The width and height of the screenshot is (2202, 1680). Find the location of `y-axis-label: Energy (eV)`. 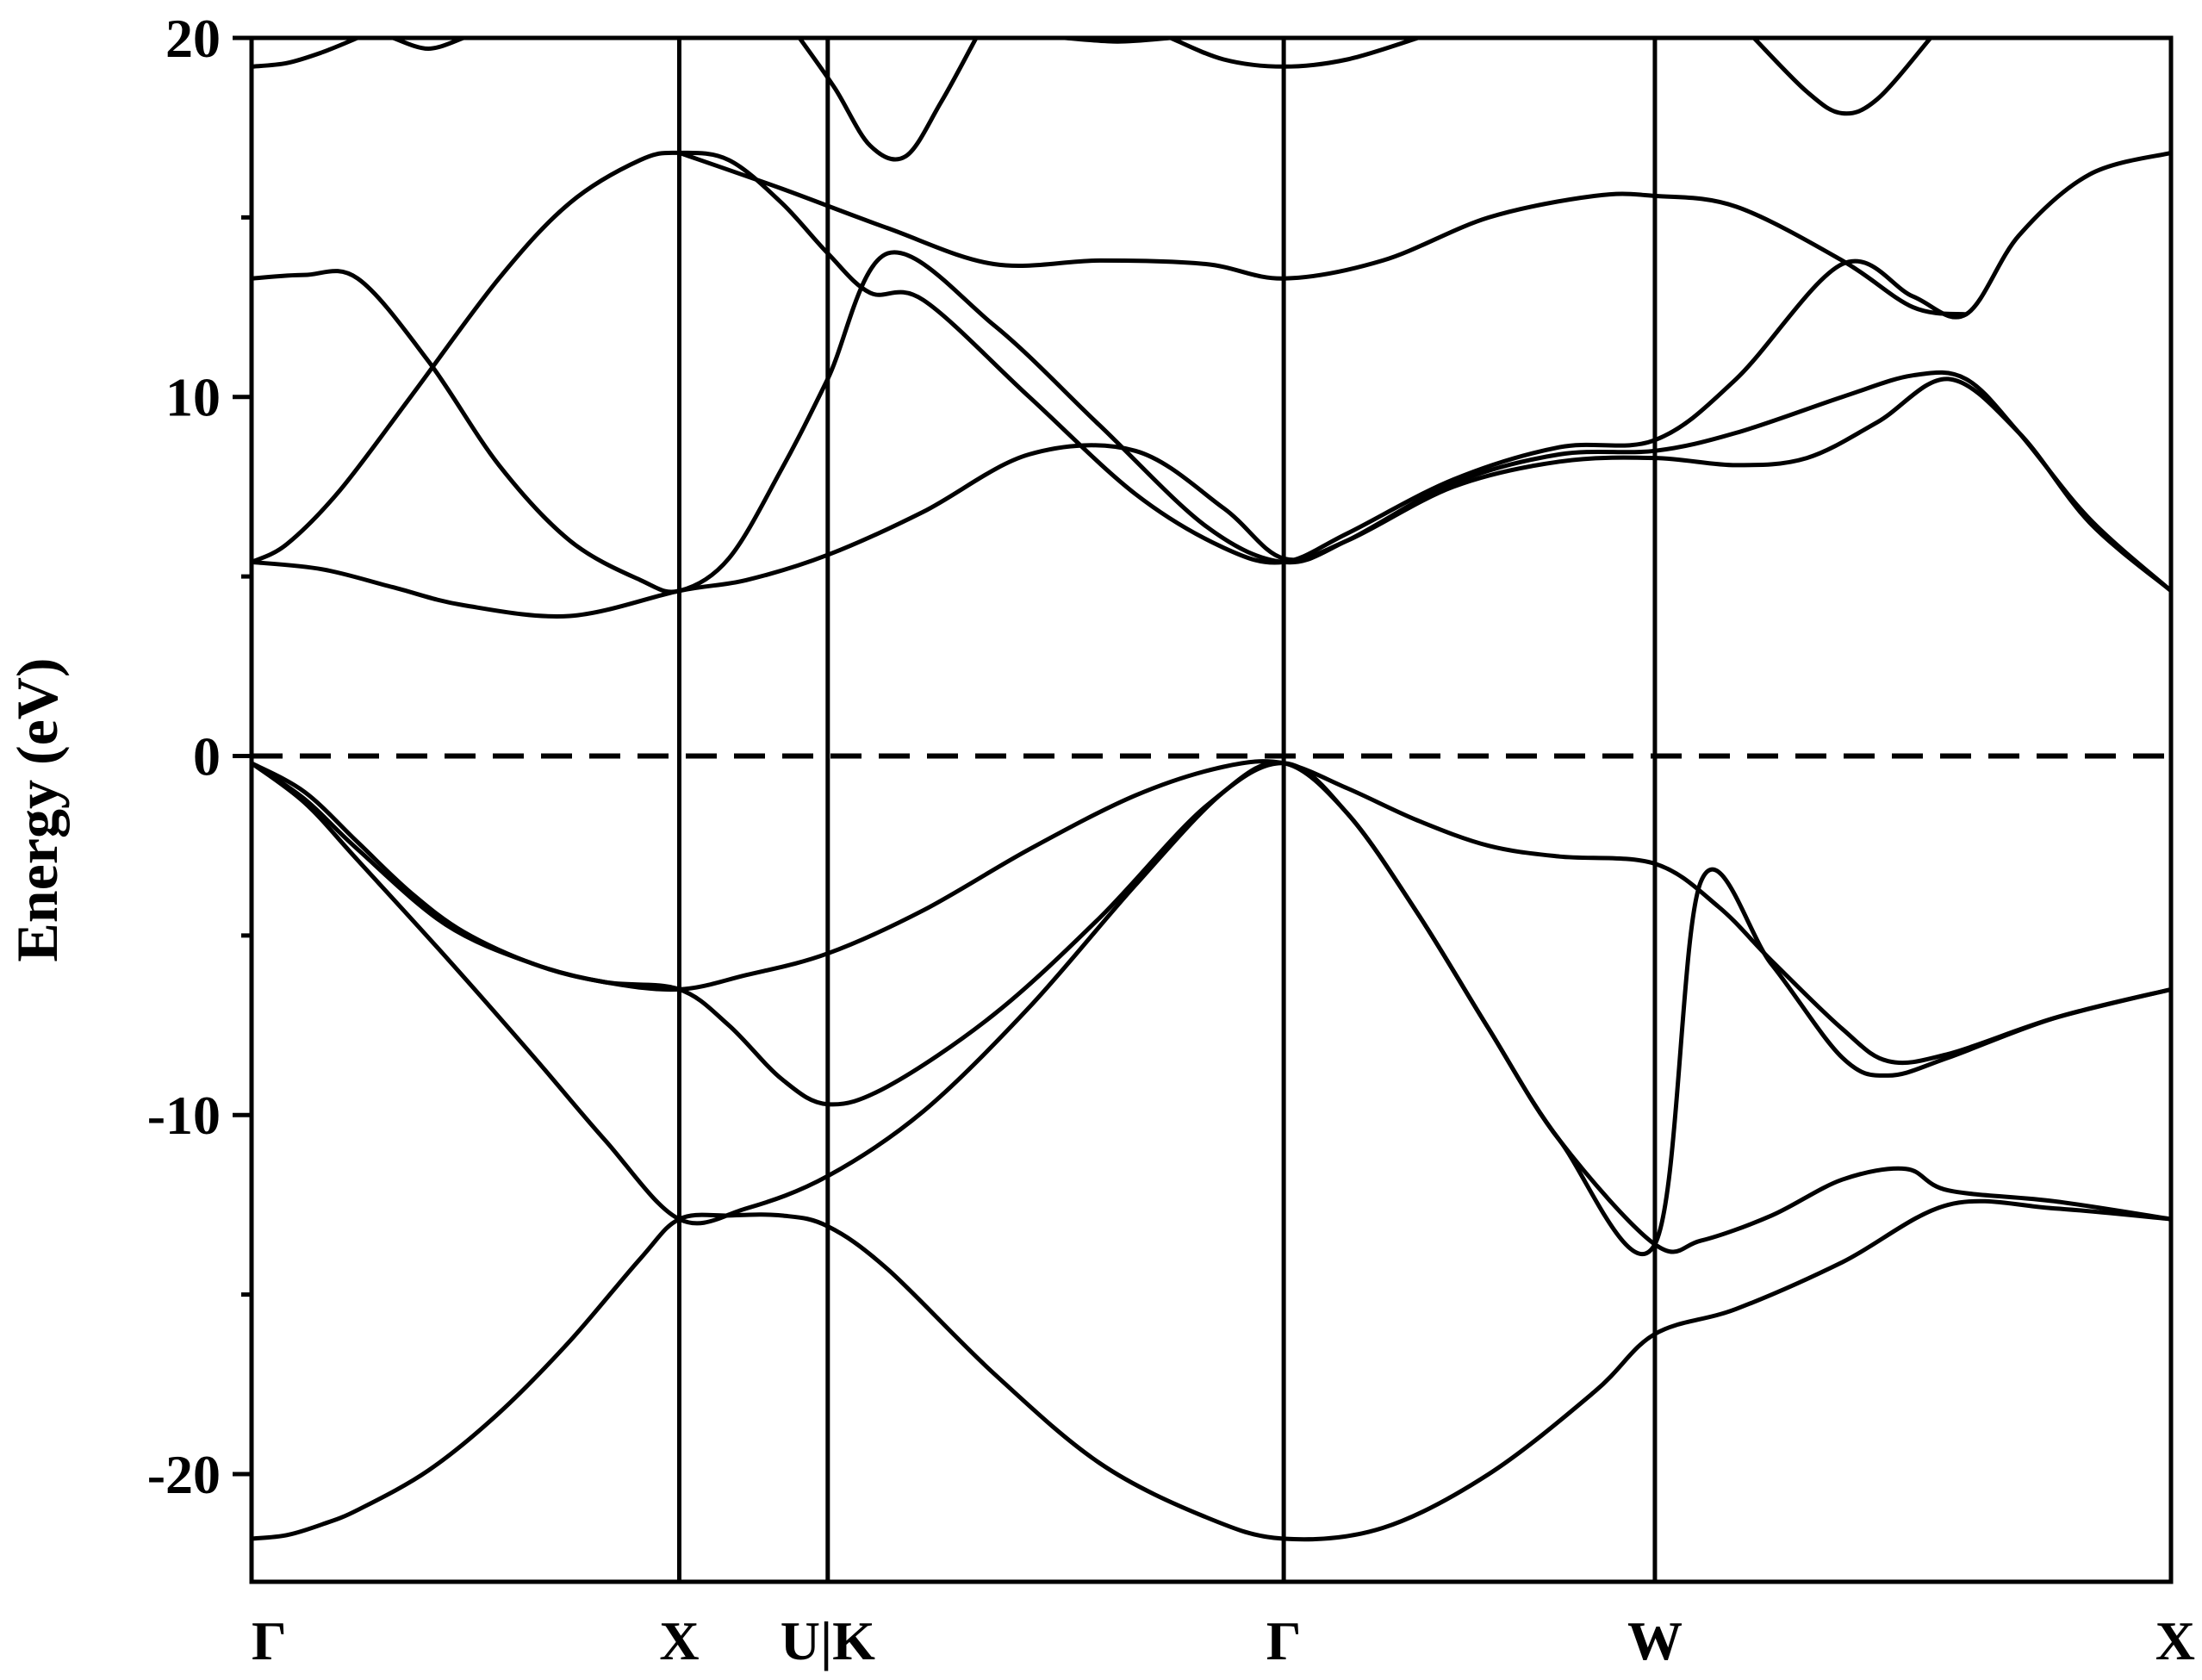

y-axis-label: Energy (eV) is located at coordinates (37, 809).